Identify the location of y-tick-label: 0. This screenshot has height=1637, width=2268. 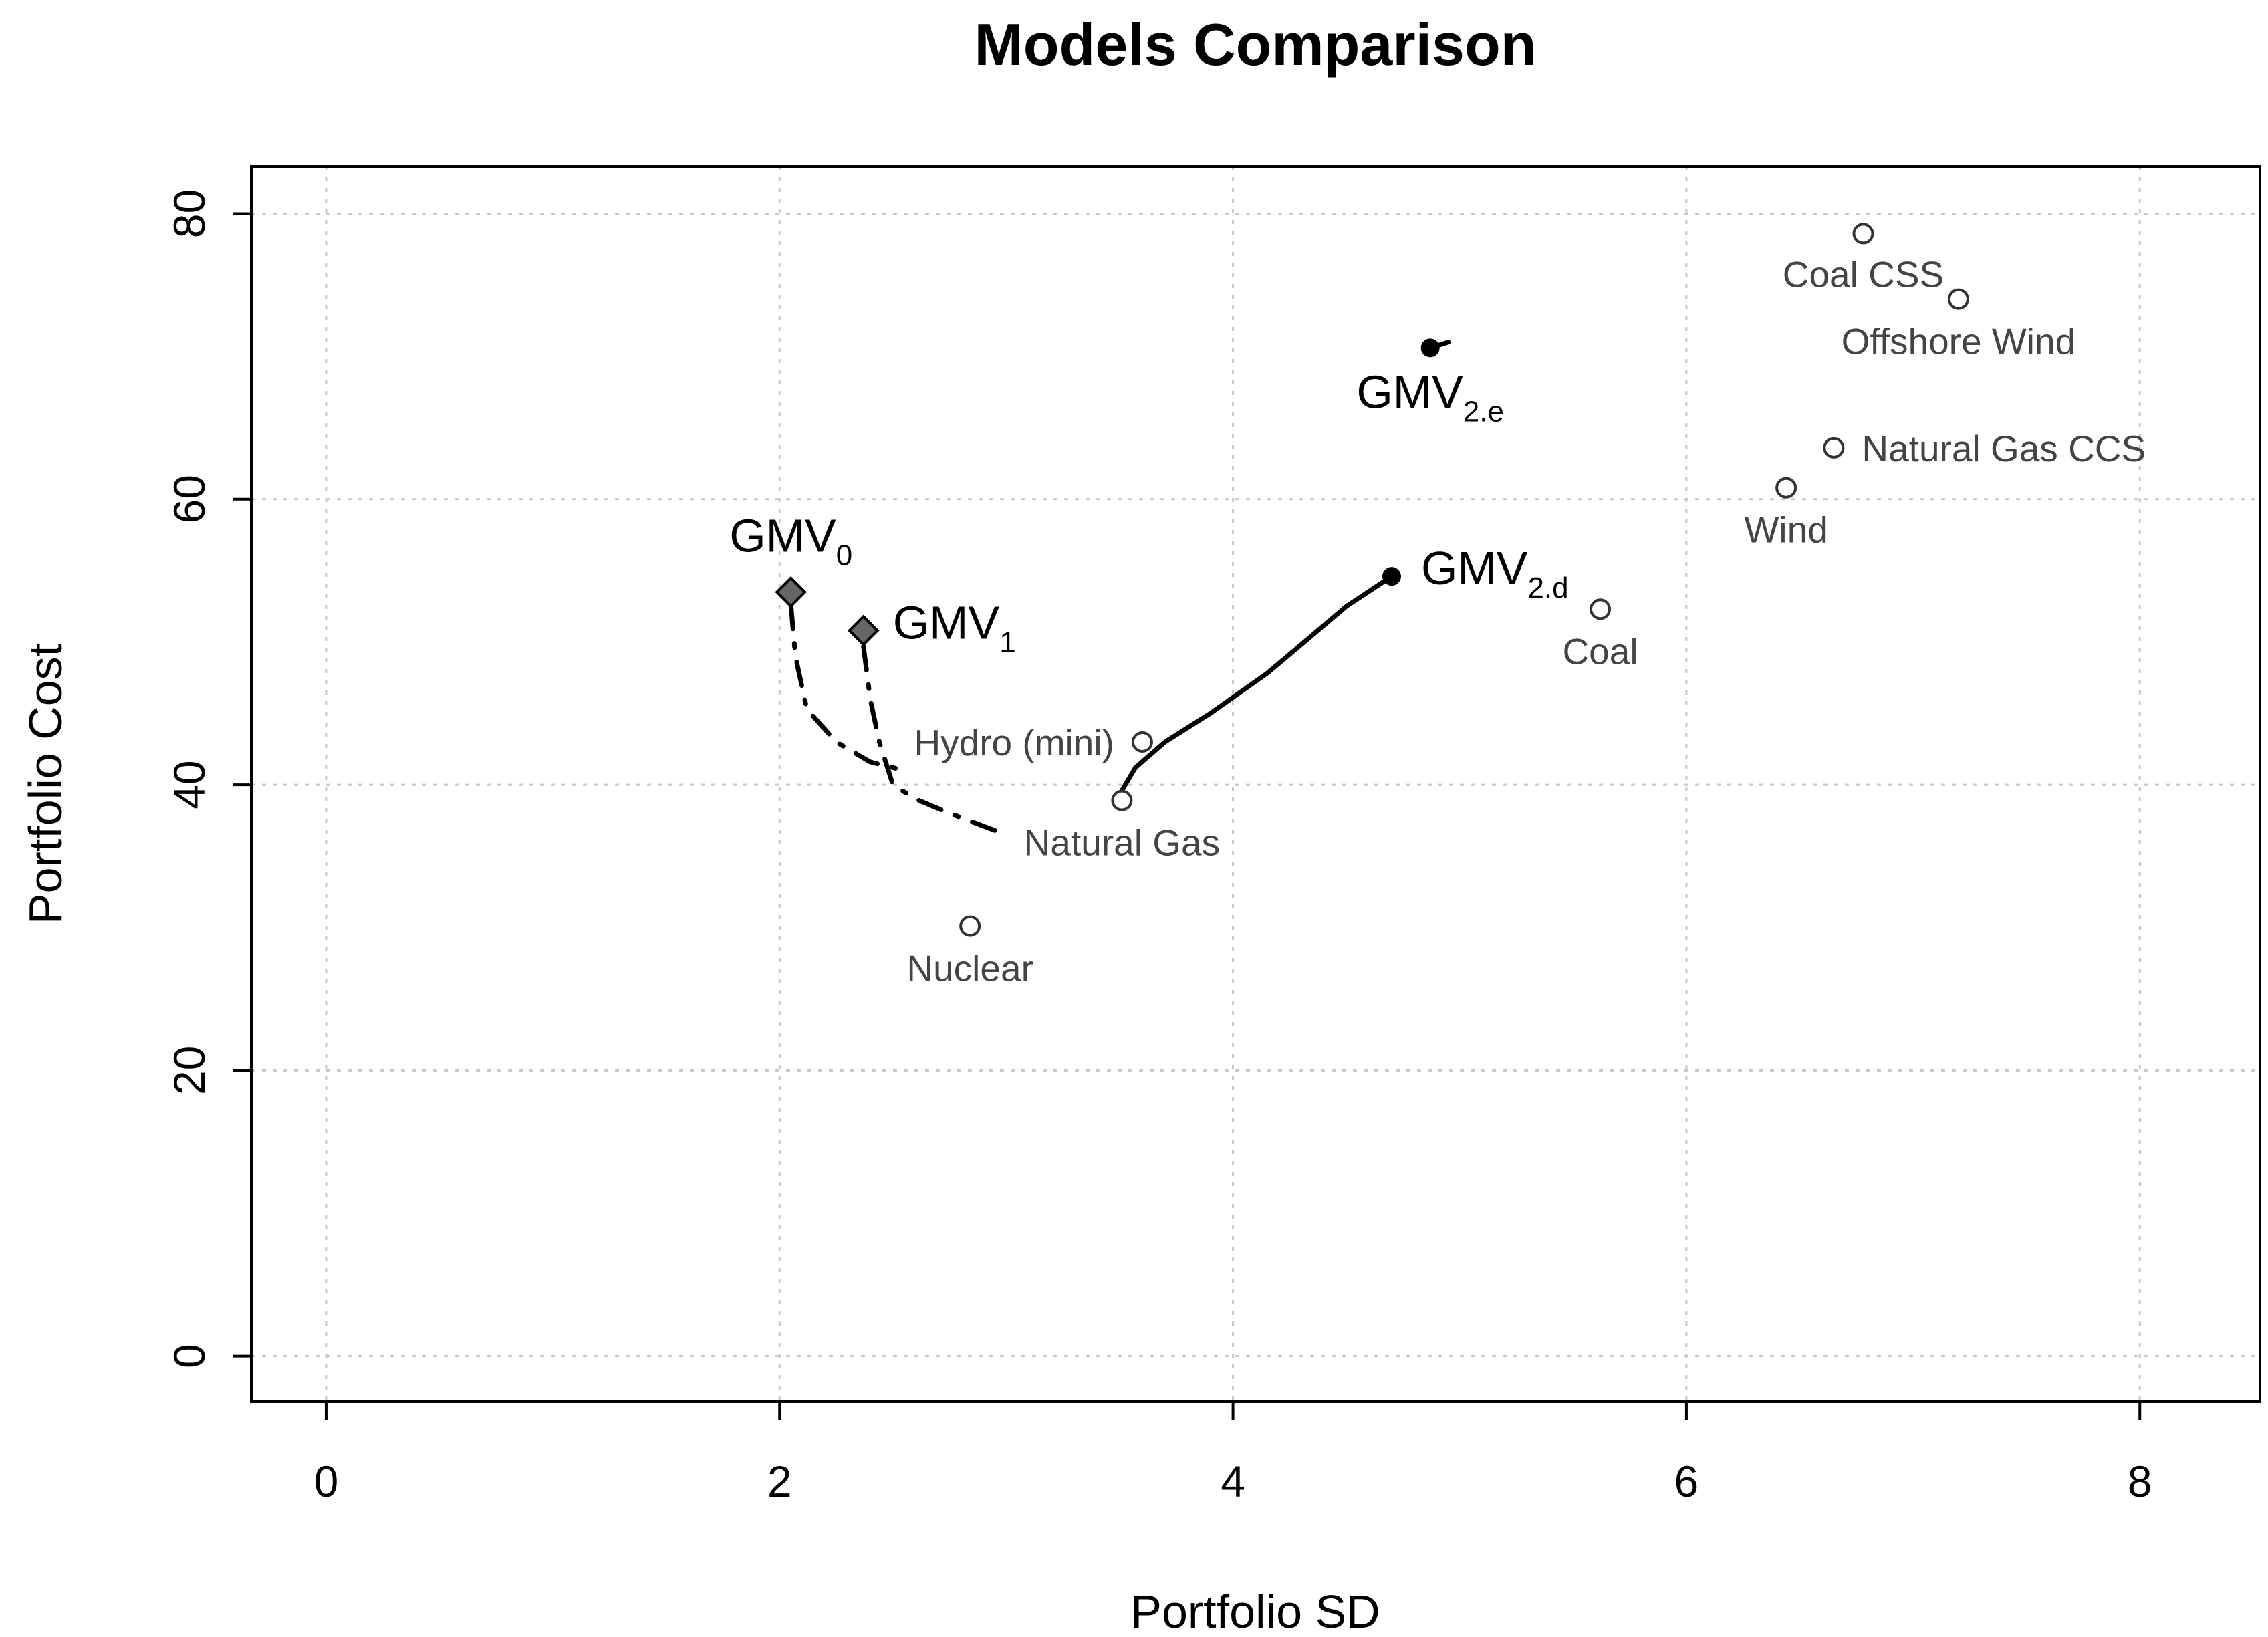
(189, 1356).